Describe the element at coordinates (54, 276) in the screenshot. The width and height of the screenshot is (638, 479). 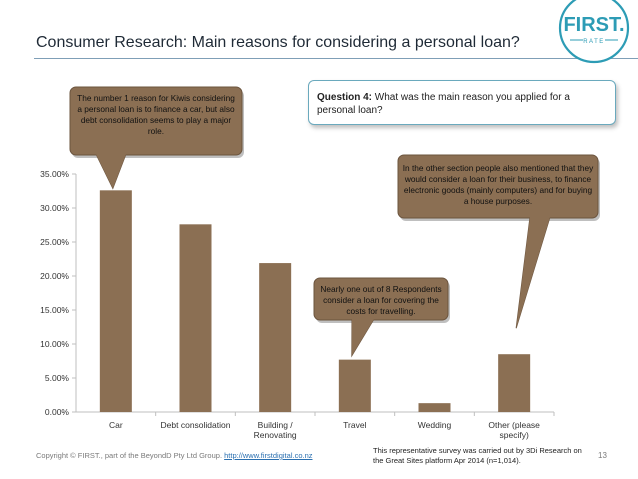
I see `y-tick-label: 20.00%` at that location.